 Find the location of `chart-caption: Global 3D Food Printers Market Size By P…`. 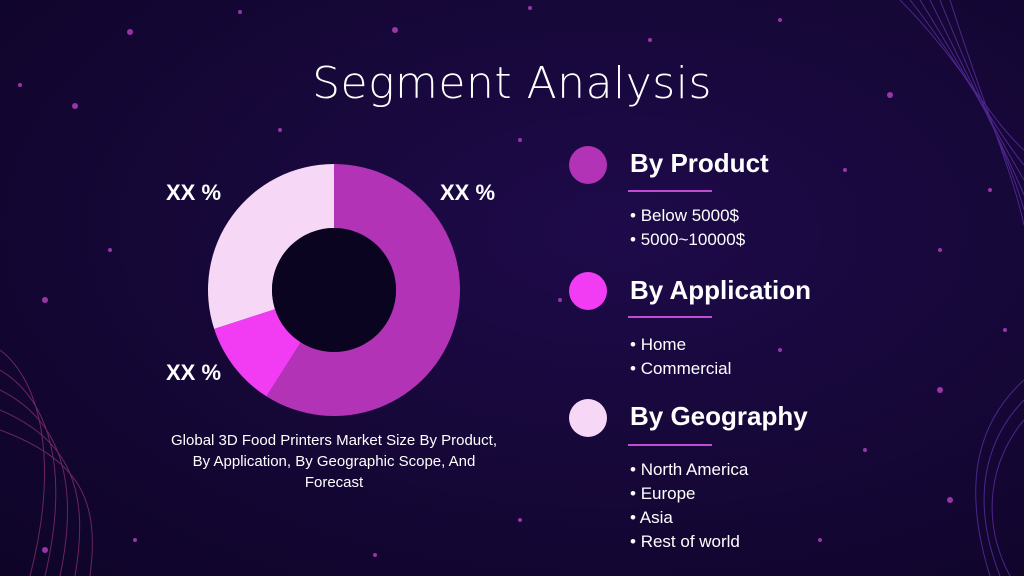

chart-caption: Global 3D Food Printers Market Size By P… is located at coordinates (334, 461).